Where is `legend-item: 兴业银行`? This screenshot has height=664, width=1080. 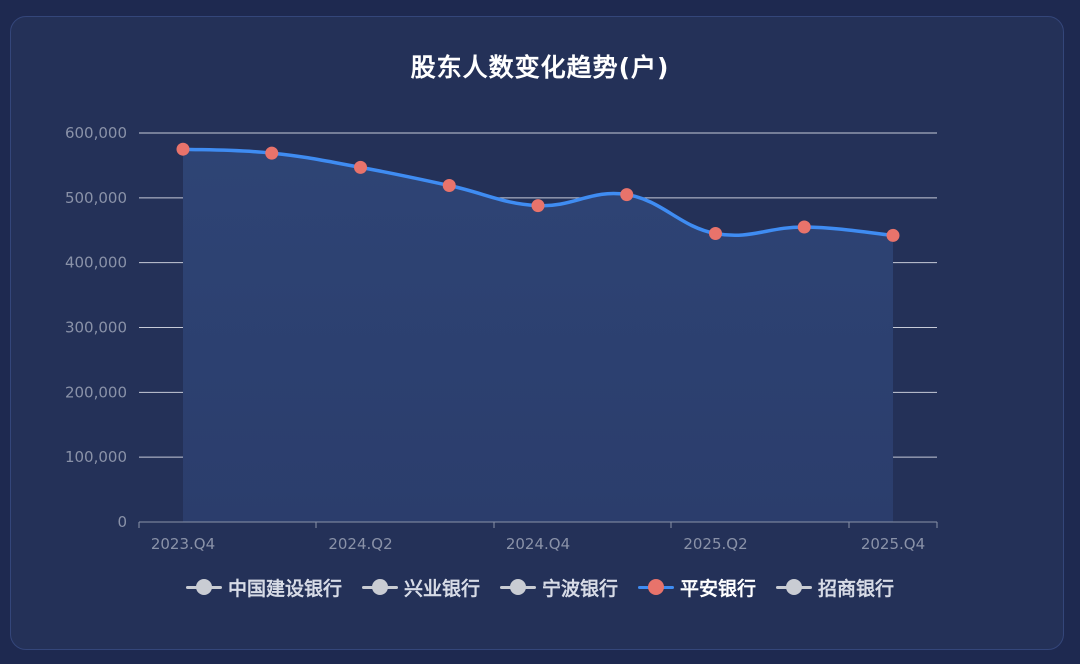
legend-item: 兴业银行 is located at coordinates (420, 587).